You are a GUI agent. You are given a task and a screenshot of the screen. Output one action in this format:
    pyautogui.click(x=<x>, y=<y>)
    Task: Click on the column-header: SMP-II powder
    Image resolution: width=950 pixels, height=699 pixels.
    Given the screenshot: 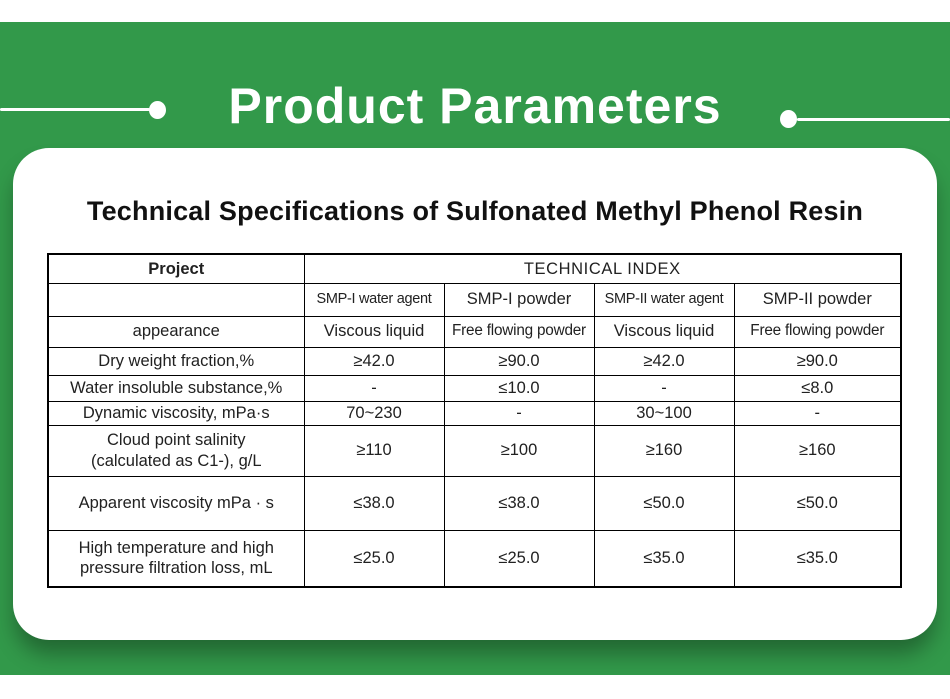 What is the action you would take?
    pyautogui.click(x=817, y=299)
    